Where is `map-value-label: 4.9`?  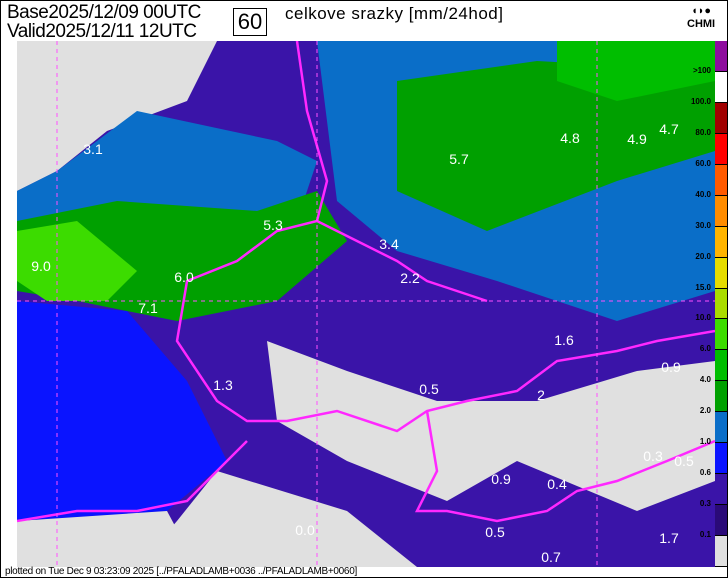 map-value-label: 4.9 is located at coordinates (637, 139).